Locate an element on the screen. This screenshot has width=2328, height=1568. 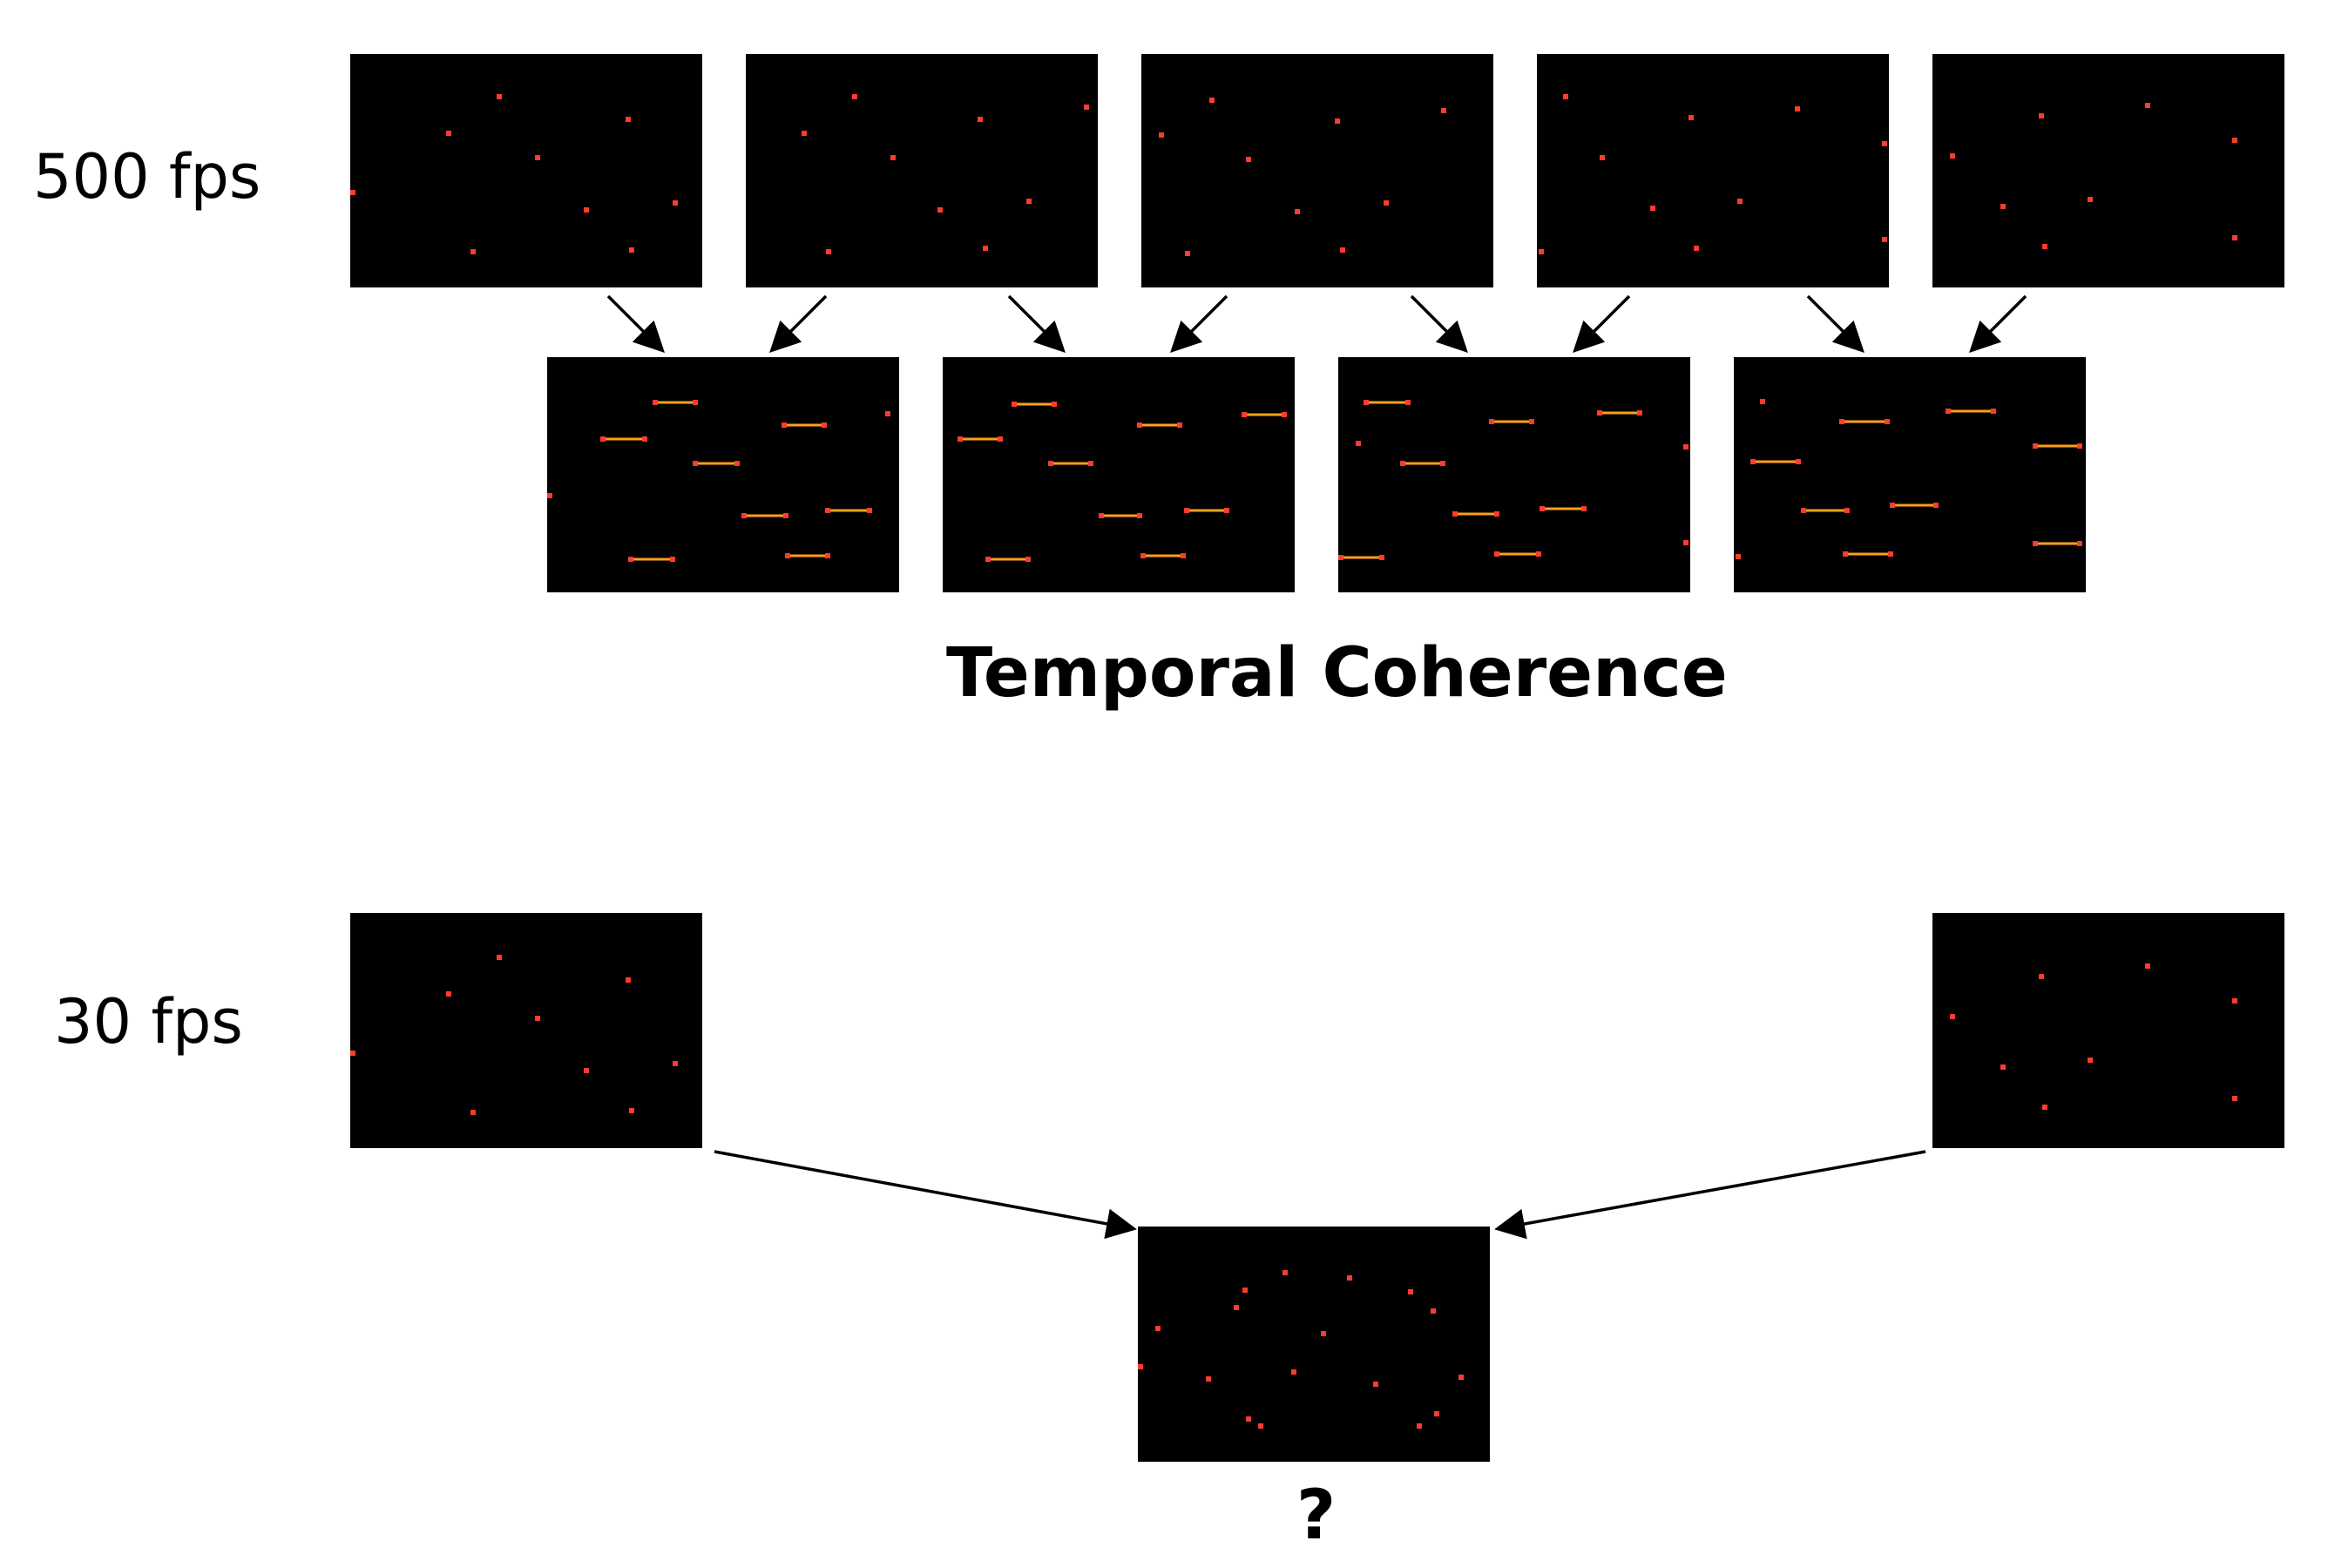
temporal-coherence-title: Temporal Coherence is located at coordinates (1337, 673).